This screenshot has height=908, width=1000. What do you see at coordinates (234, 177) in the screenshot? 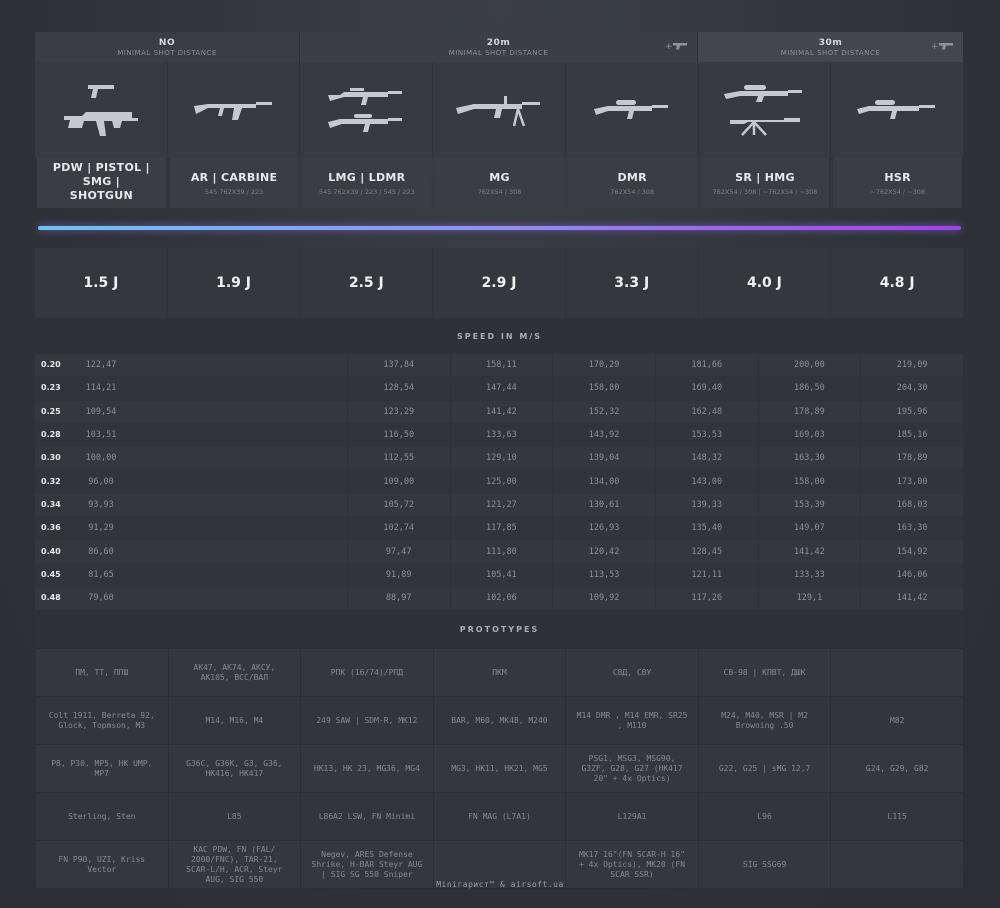
I see `class-name: AR | CARBINE` at bounding box center [234, 177].